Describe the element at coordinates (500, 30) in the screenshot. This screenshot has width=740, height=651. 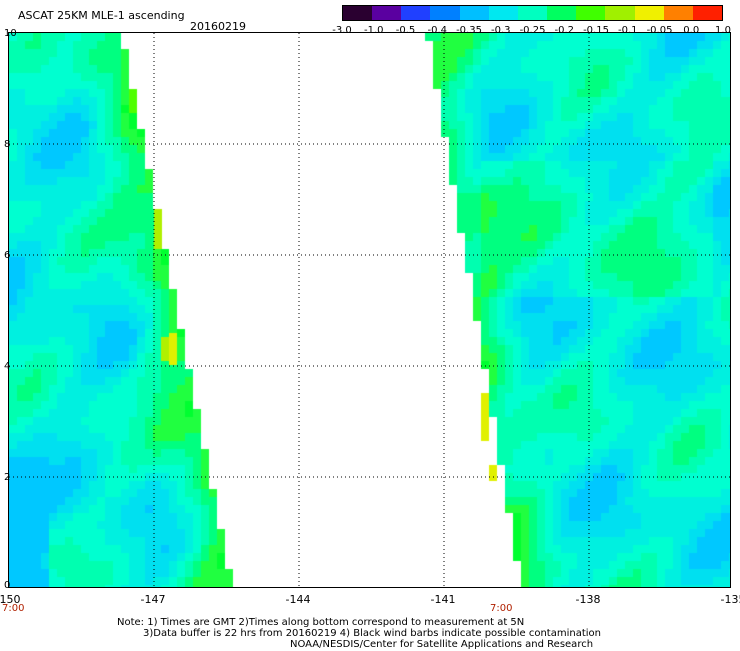
I see `colorbar-label: -0.3` at that location.